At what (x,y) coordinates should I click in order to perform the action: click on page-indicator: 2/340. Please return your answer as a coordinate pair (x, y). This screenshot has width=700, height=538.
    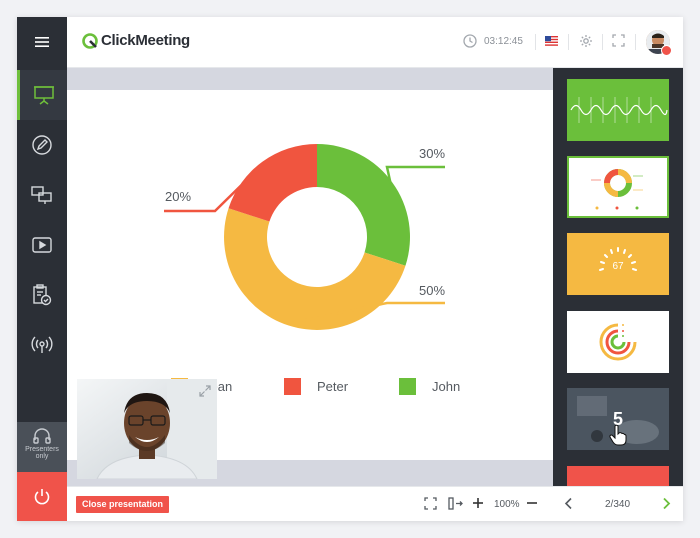
    Looking at the image, I should click on (618, 504).